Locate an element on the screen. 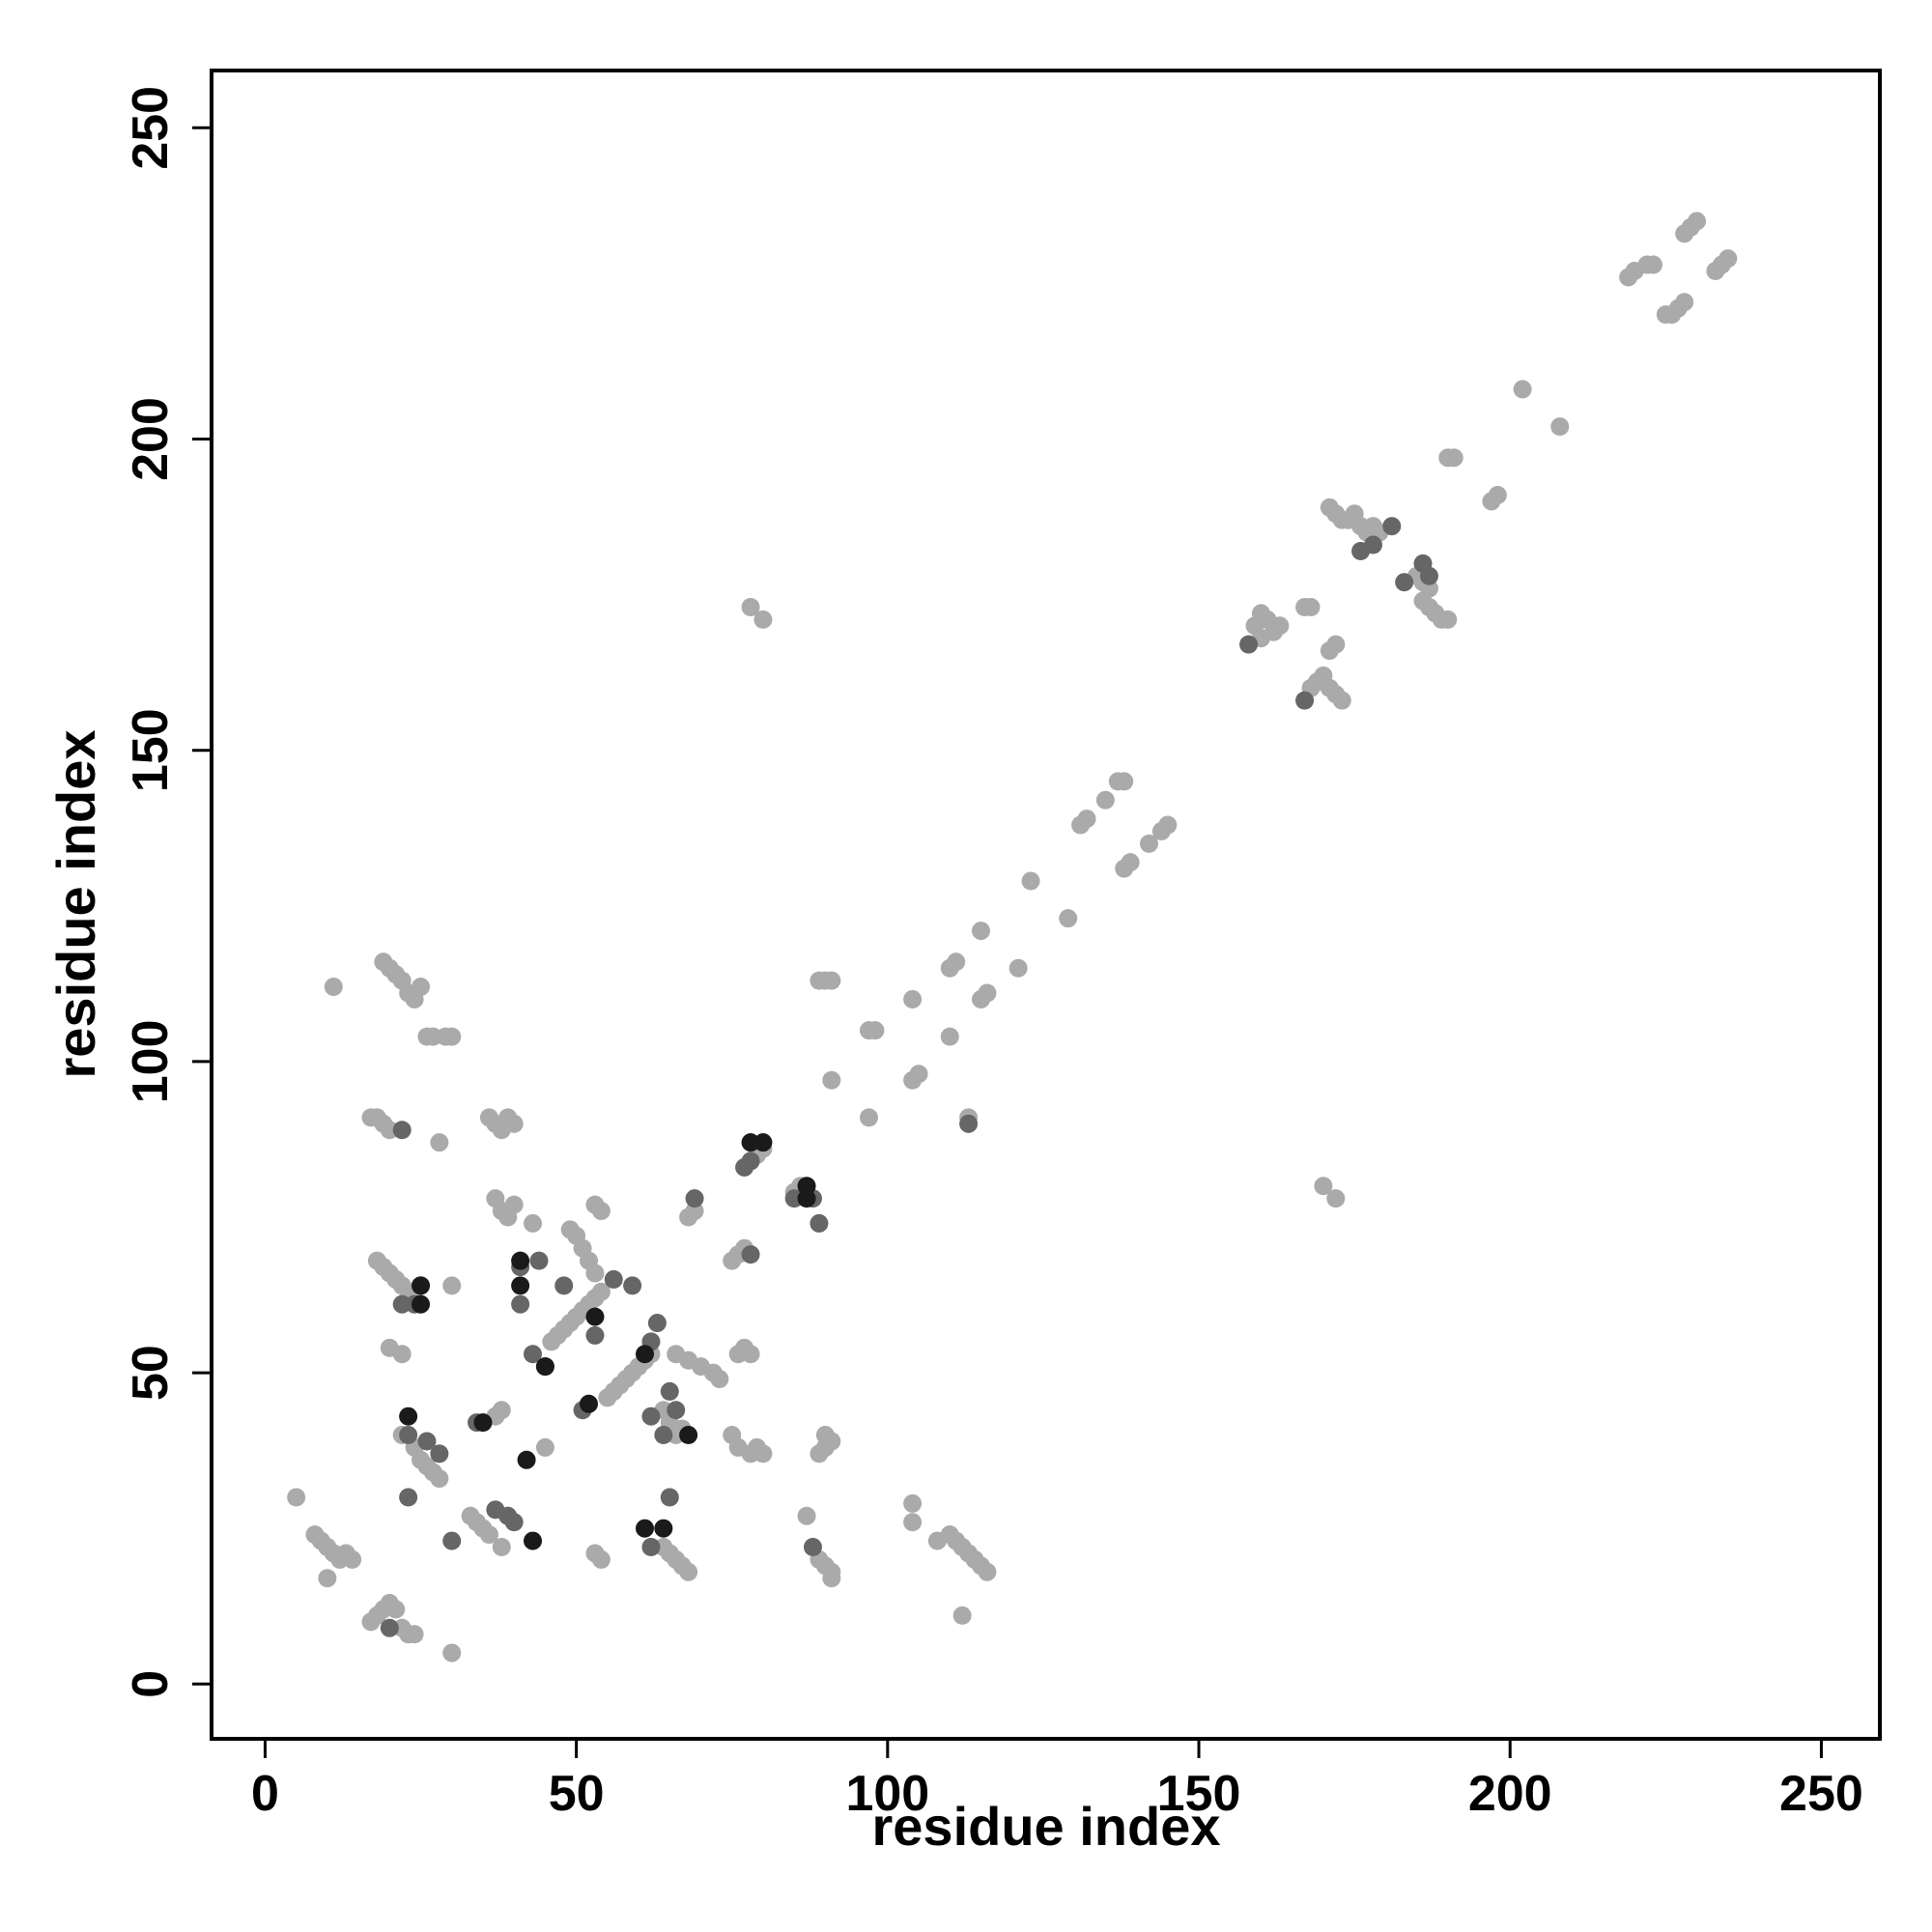  x-tick-label: 150 is located at coordinates (1199, 1794).